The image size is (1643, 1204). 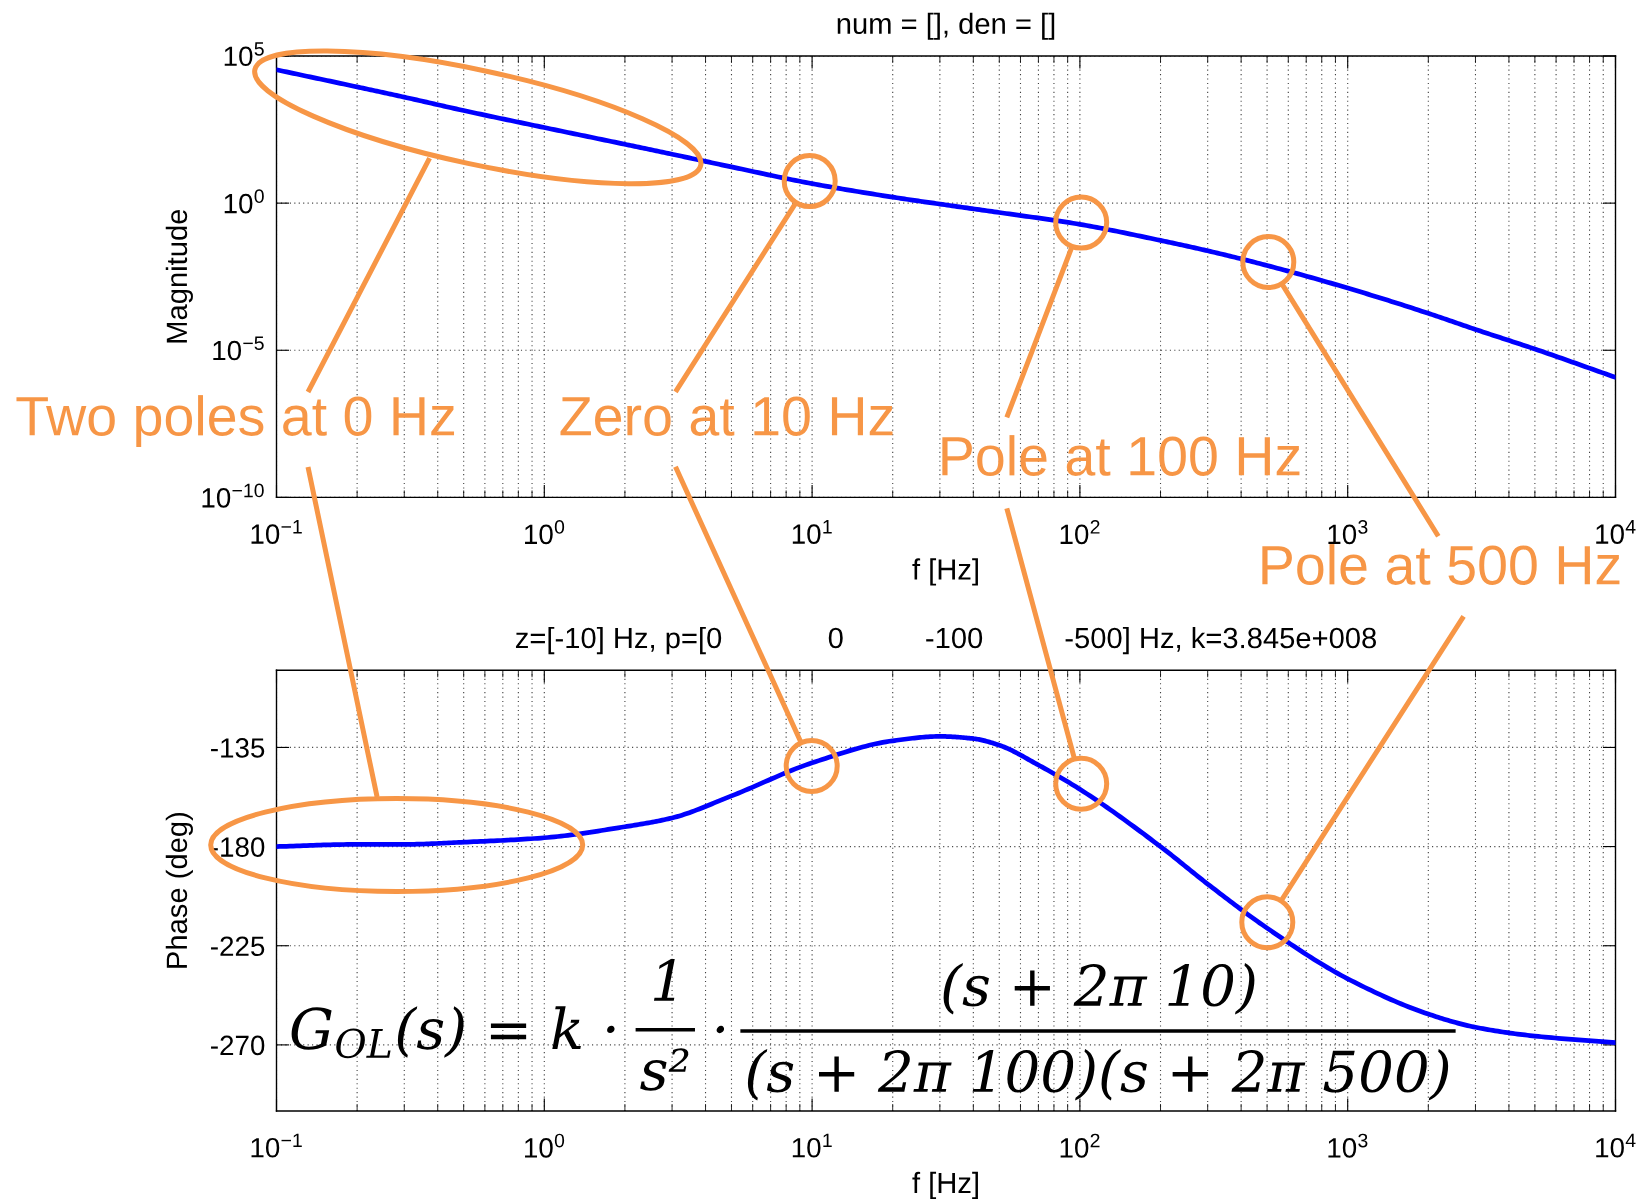 I want to click on chart-title: num = [], den = [], so click(x=946, y=26).